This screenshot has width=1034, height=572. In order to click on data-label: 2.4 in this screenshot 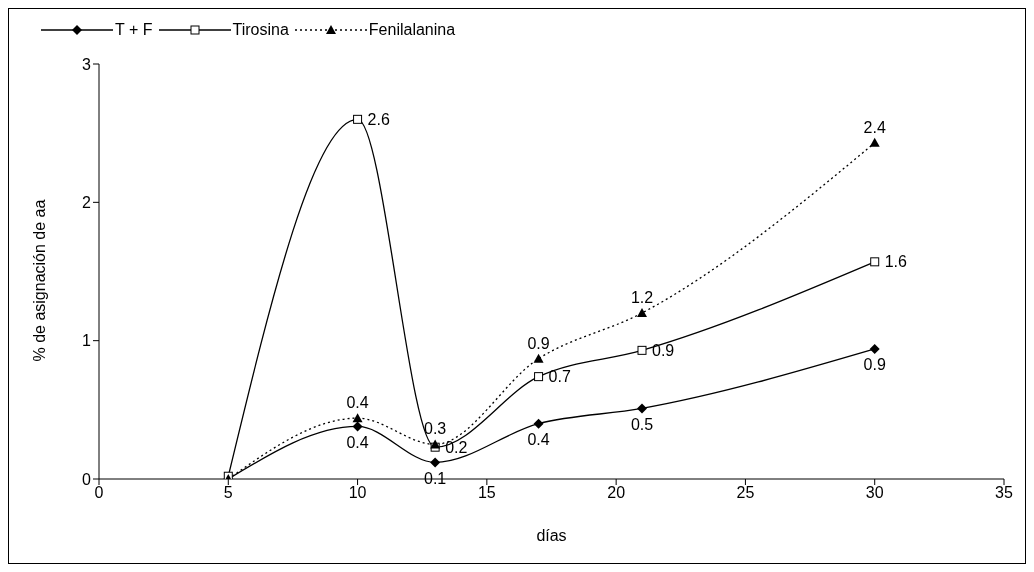, I will do `click(874, 127)`.